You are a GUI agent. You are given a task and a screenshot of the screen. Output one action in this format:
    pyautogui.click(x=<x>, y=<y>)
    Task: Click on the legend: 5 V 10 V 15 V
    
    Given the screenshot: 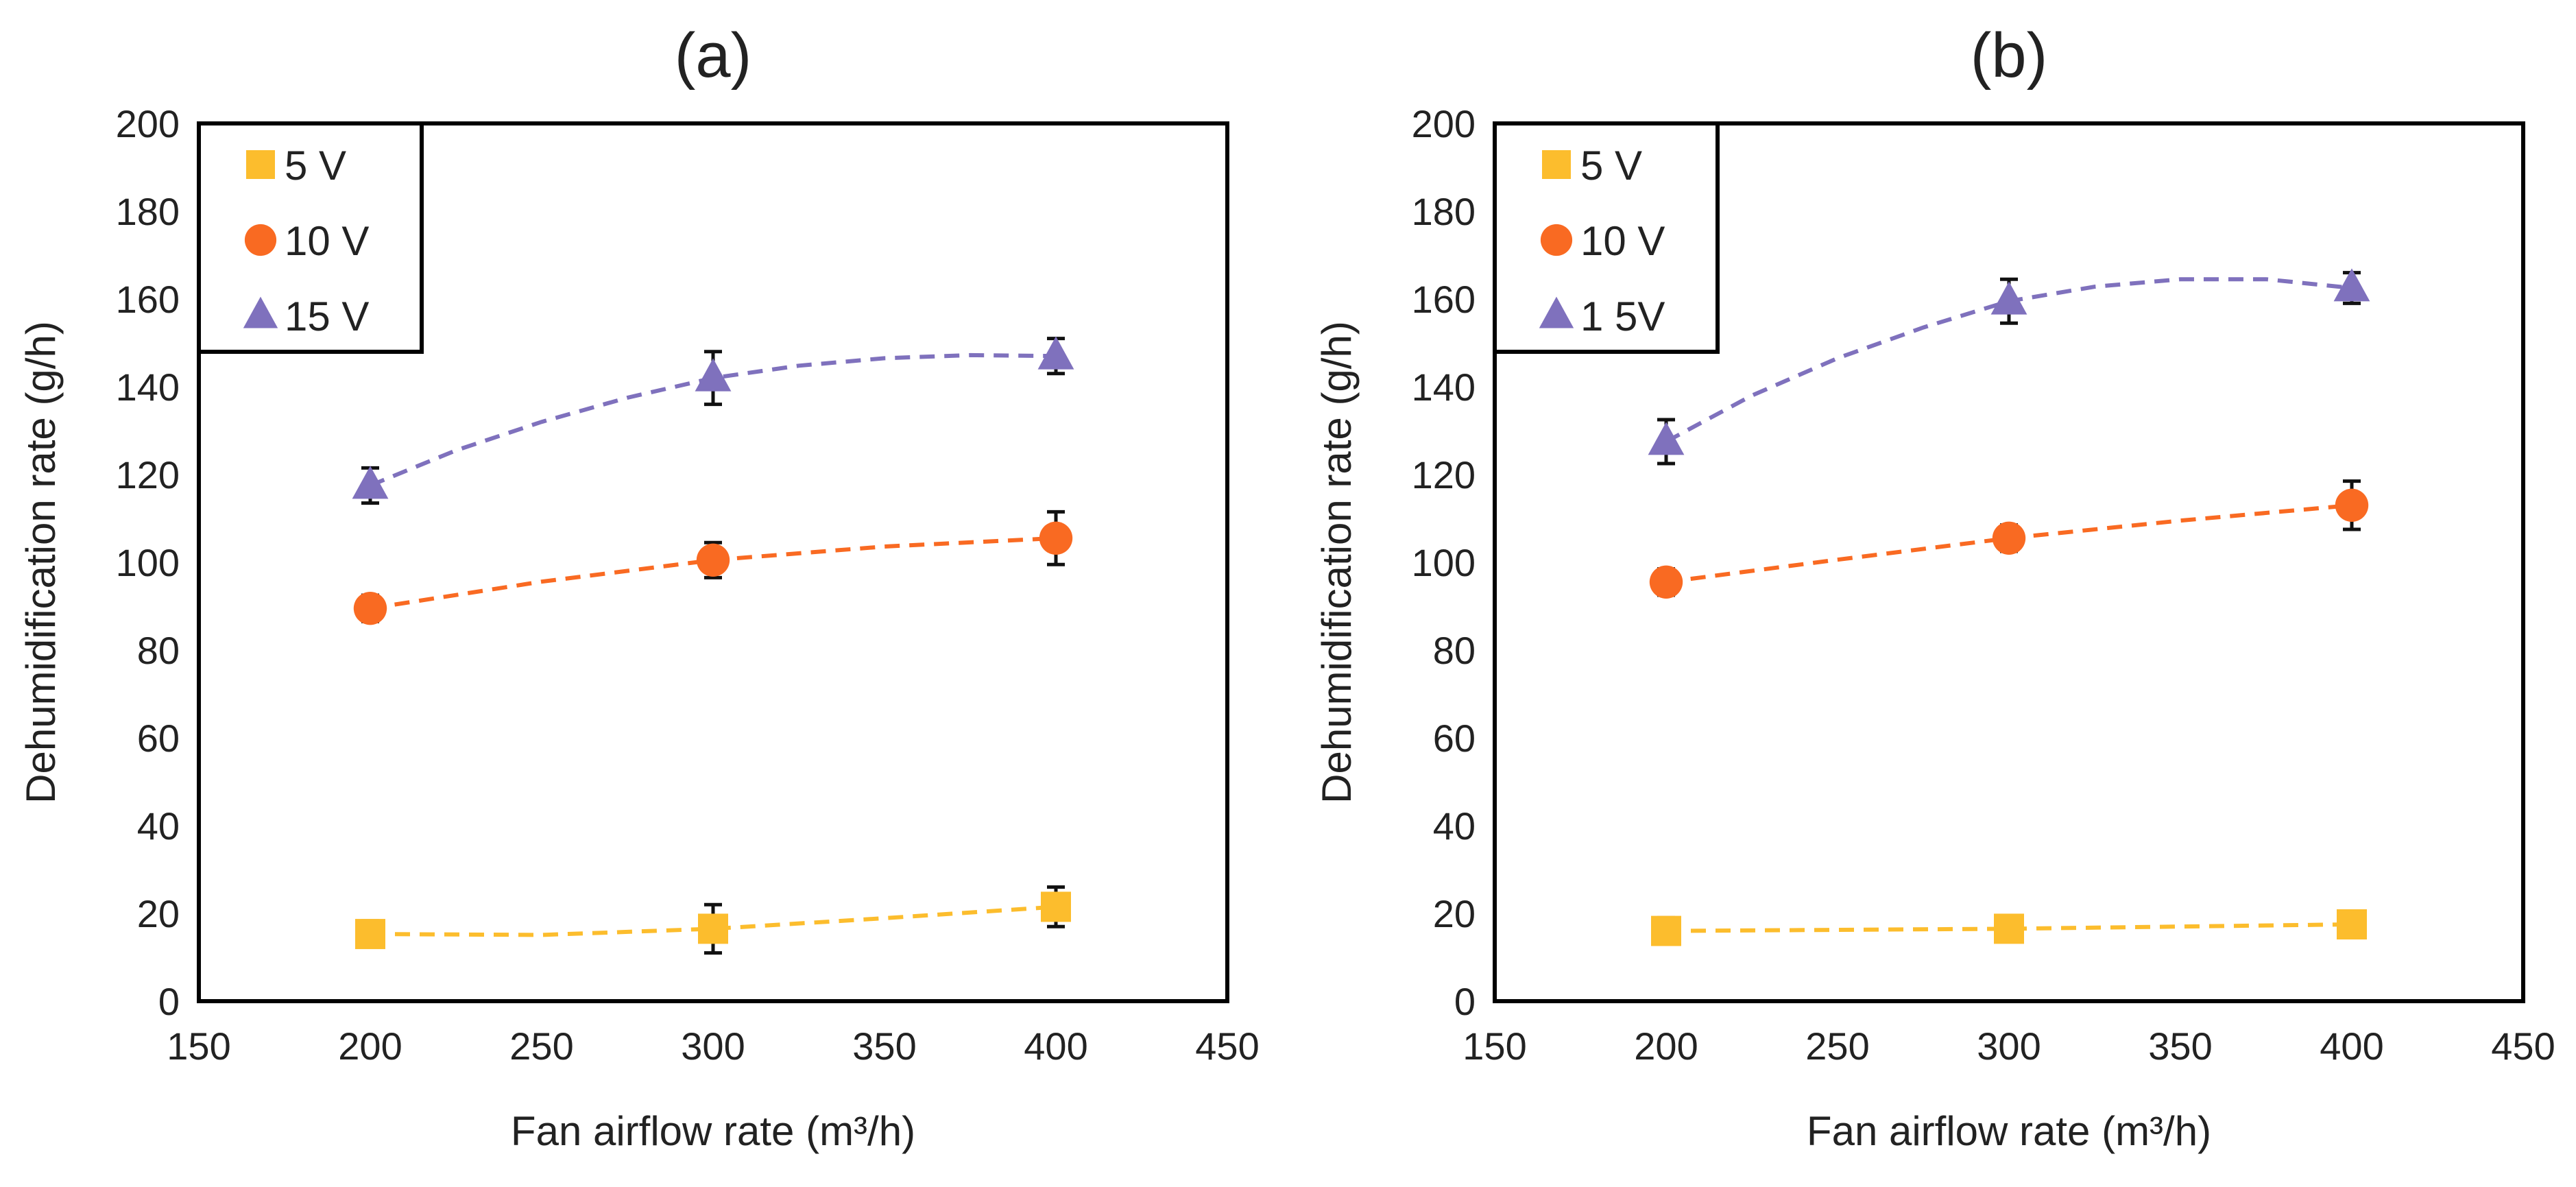 What is the action you would take?
    pyautogui.click(x=311, y=237)
    